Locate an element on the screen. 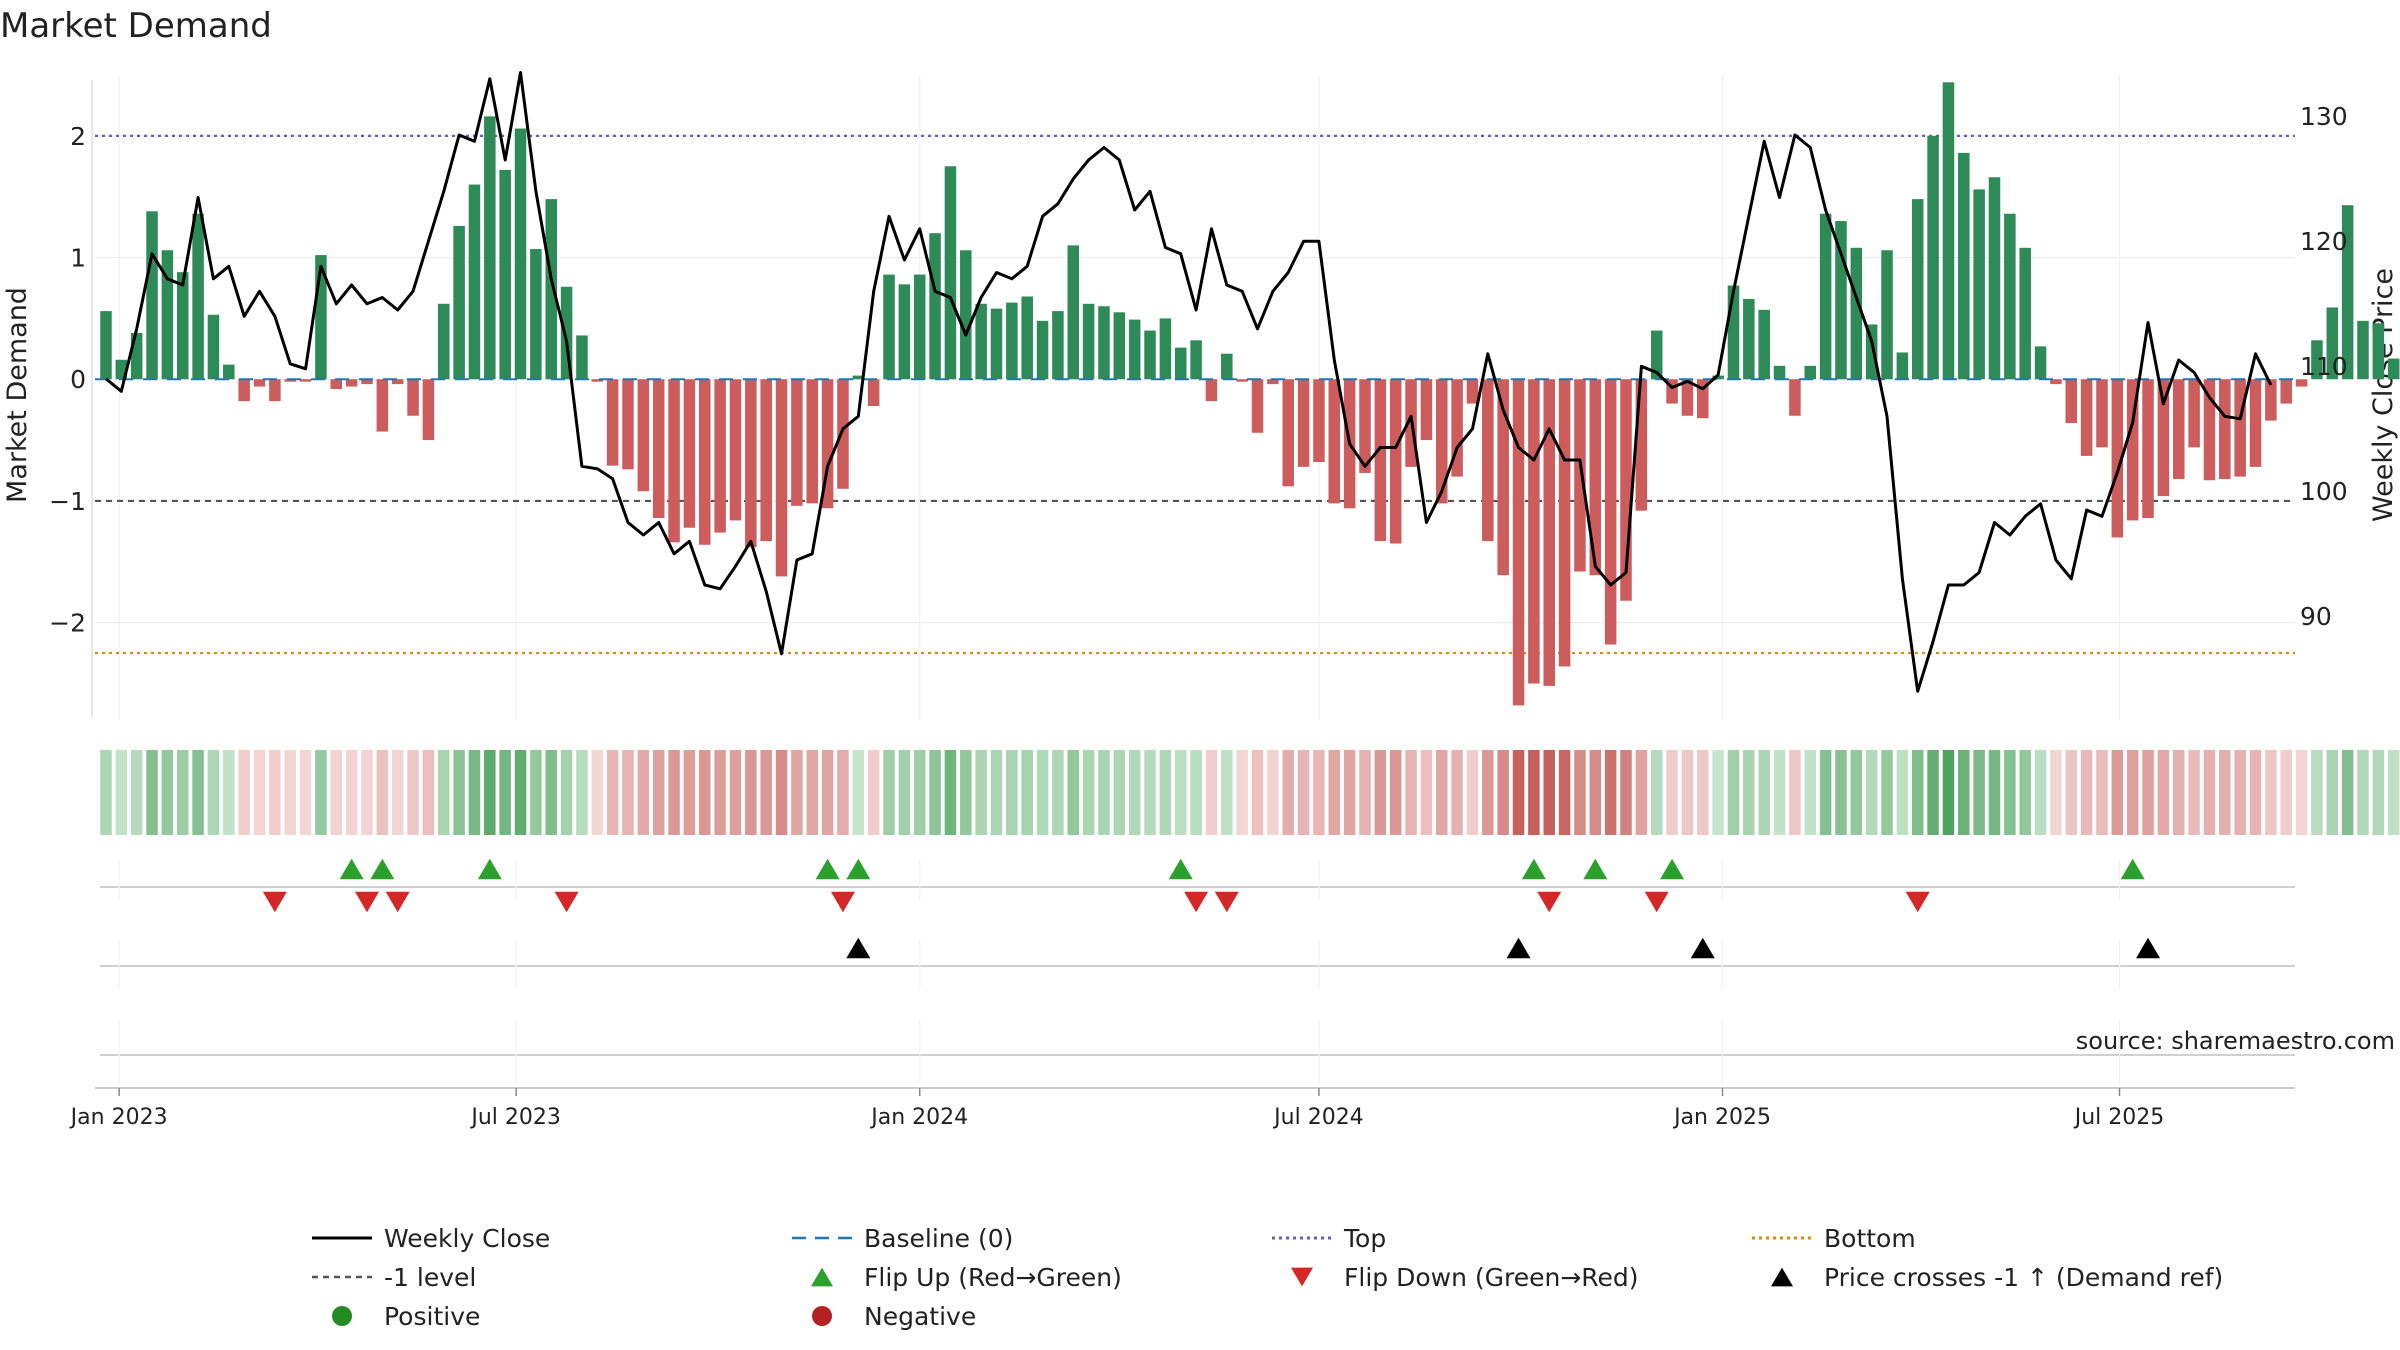  legend-symbol-triangle-up is located at coordinates (822, 1277).